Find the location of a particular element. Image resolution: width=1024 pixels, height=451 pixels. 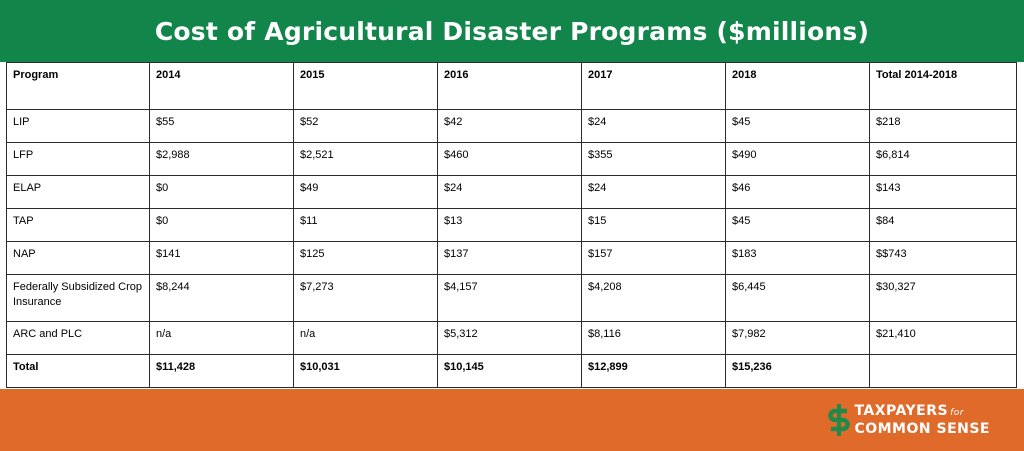

cell-2018: $183 is located at coordinates (797, 258).